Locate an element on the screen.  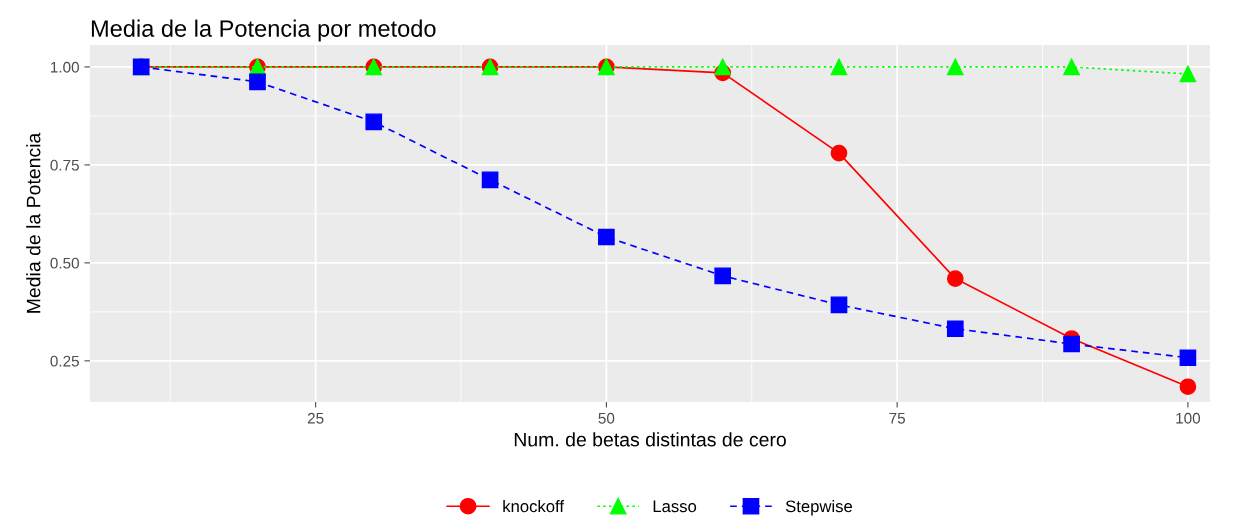
x-tick-label: 100 is located at coordinates (1188, 418).